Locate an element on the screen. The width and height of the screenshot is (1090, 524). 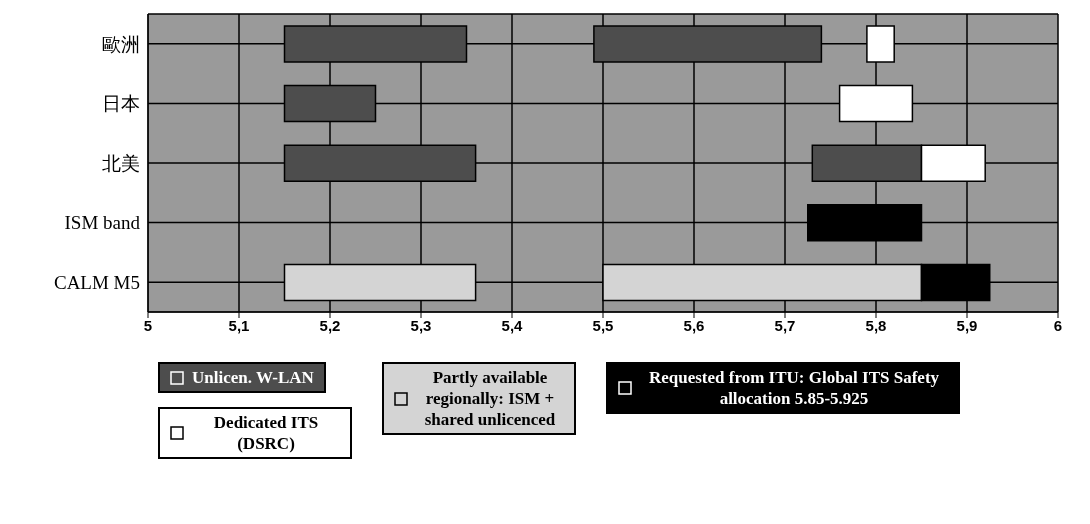
y-tick-label: ISM band is located at coordinates (102, 223).